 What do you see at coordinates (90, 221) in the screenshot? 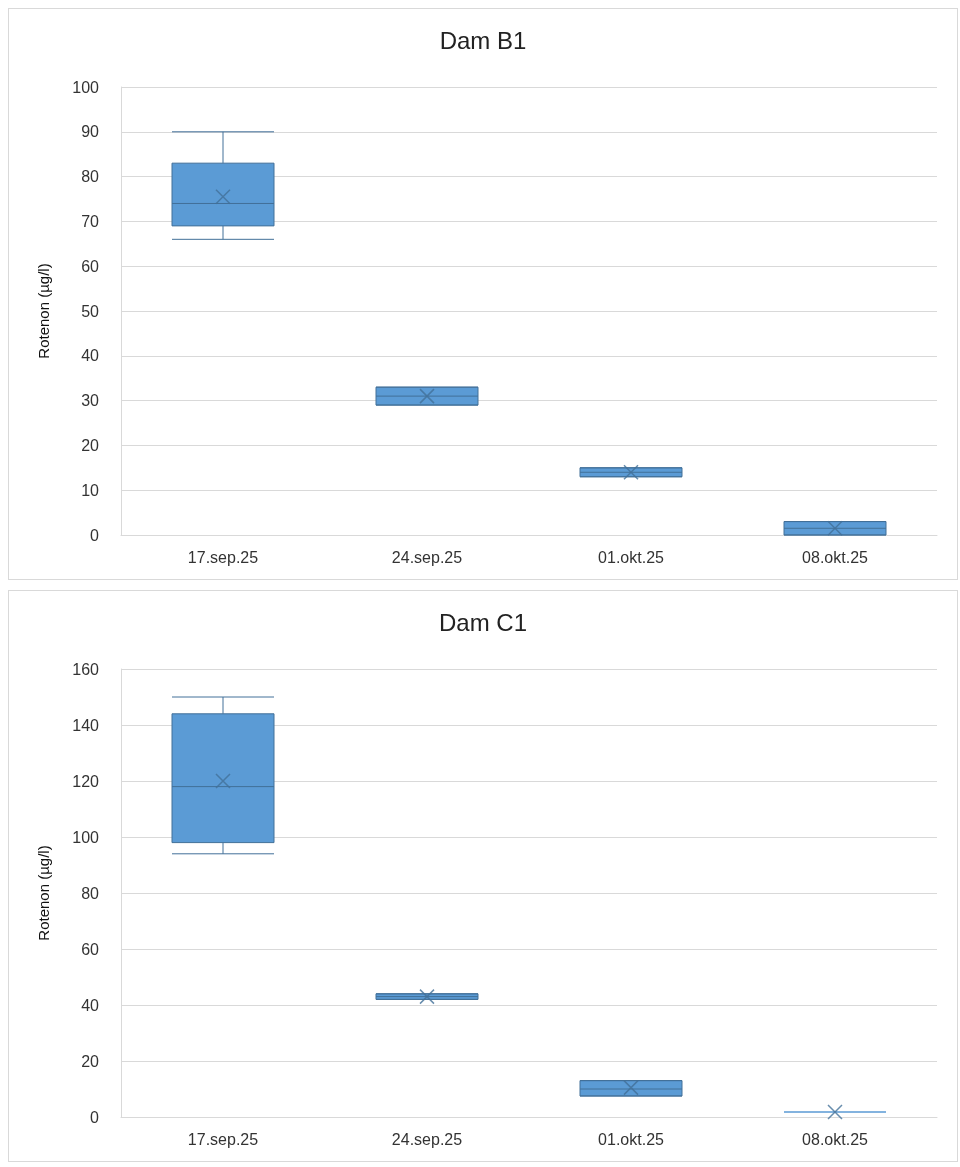
I see `y-tick-label: 70` at bounding box center [90, 221].